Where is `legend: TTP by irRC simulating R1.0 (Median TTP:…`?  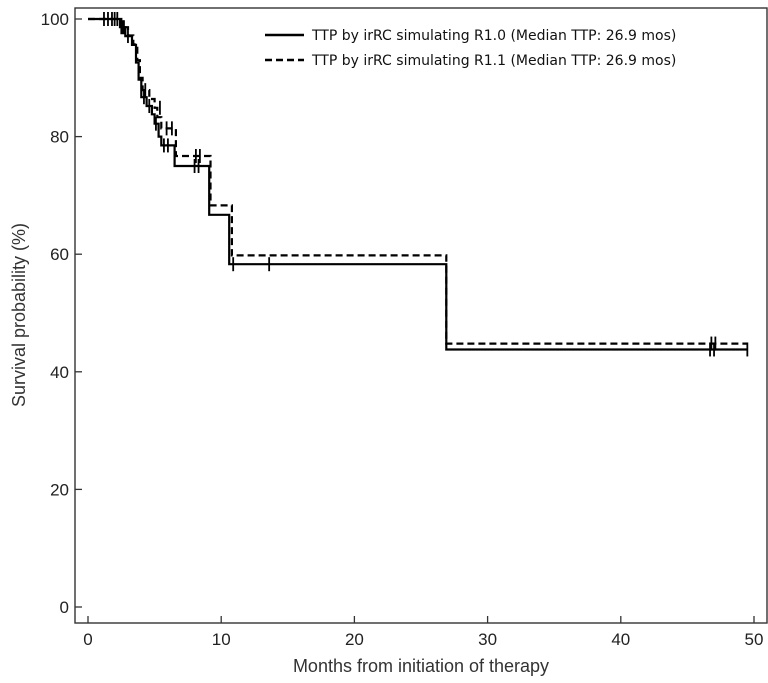 legend: TTP by irRC simulating R1.0 (Median TTP:… is located at coordinates (470, 48).